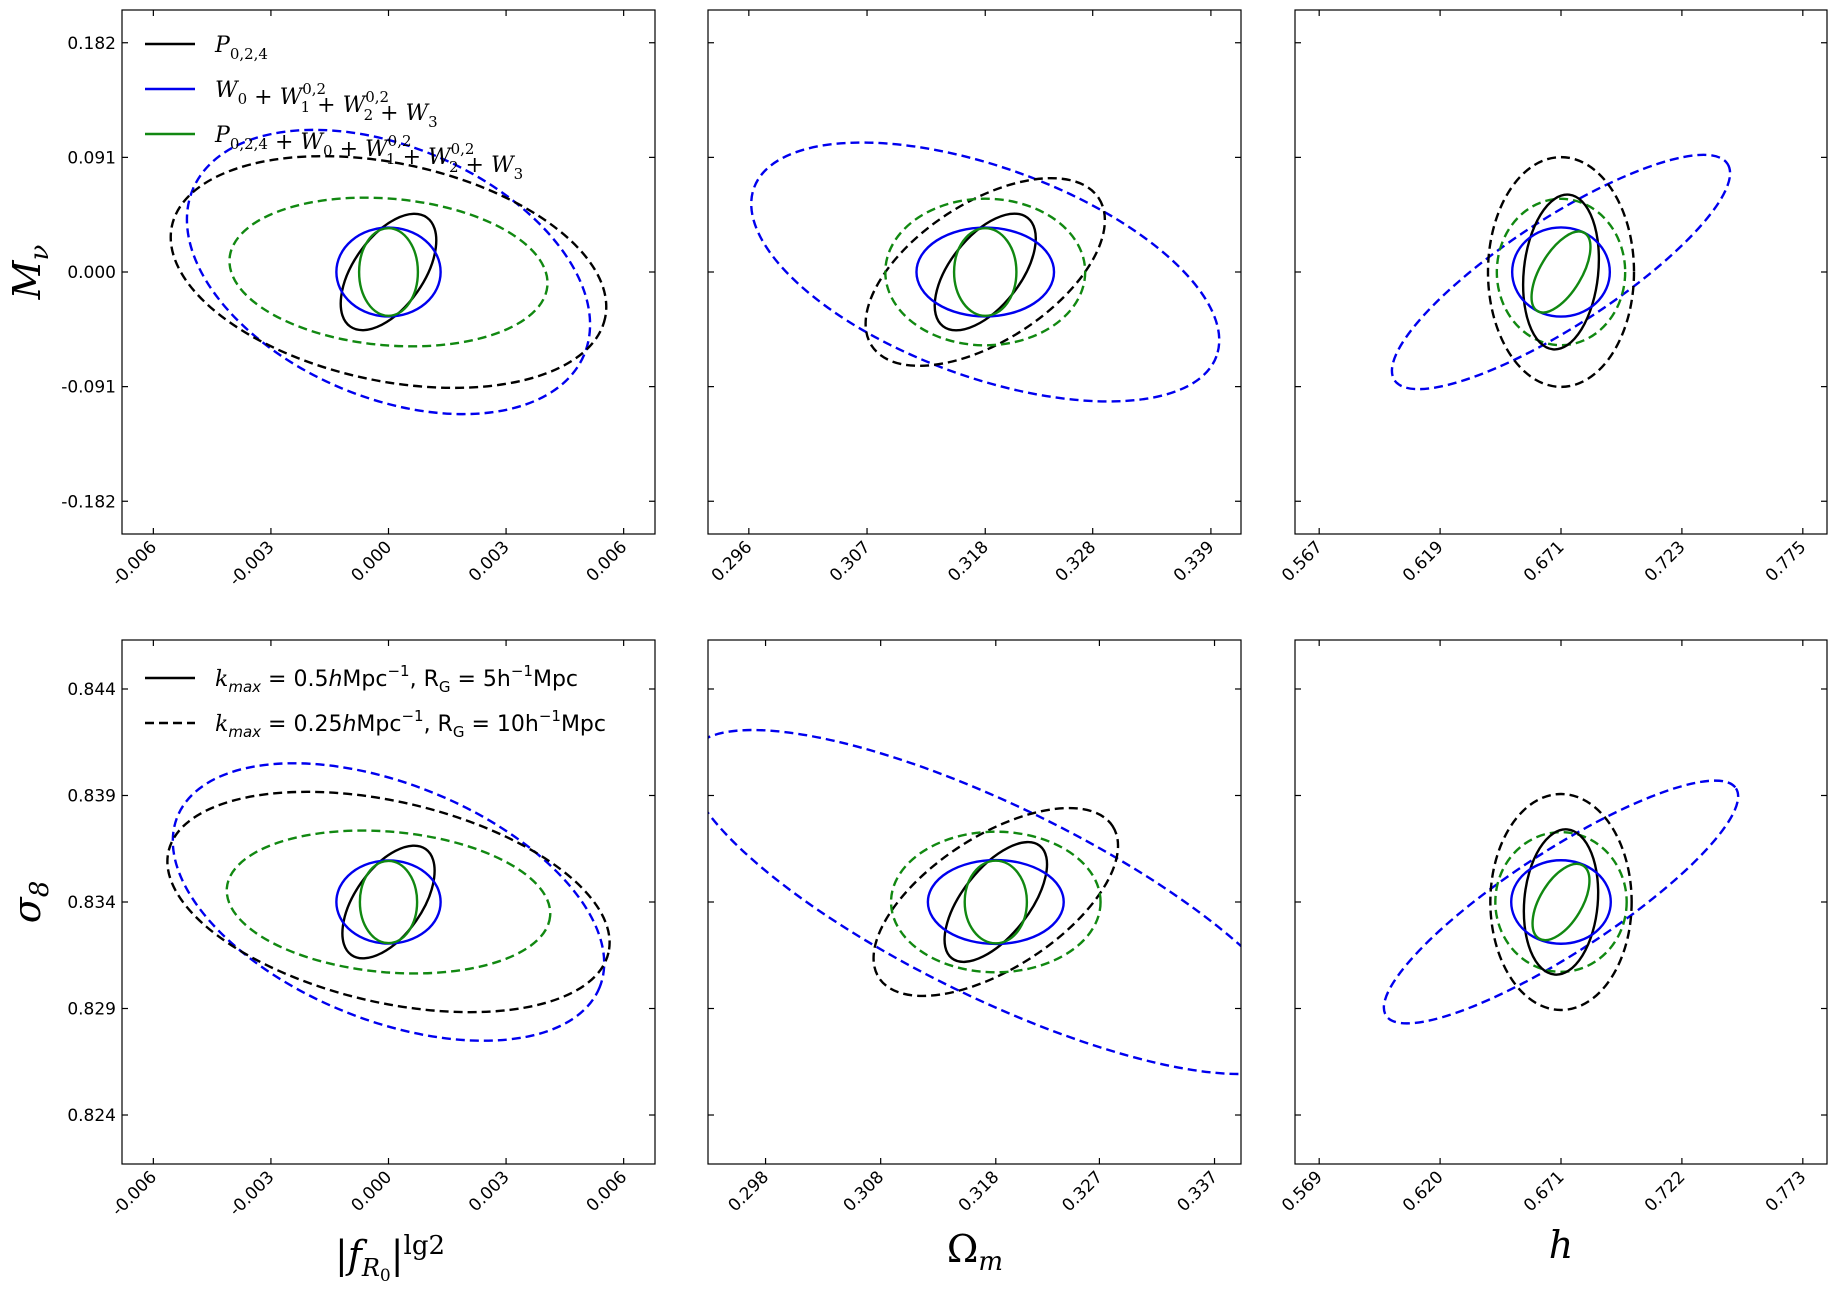 The width and height of the screenshot is (1837, 1292). I want to click on y-axis-label-mnu: Mν, so click(30, 272).